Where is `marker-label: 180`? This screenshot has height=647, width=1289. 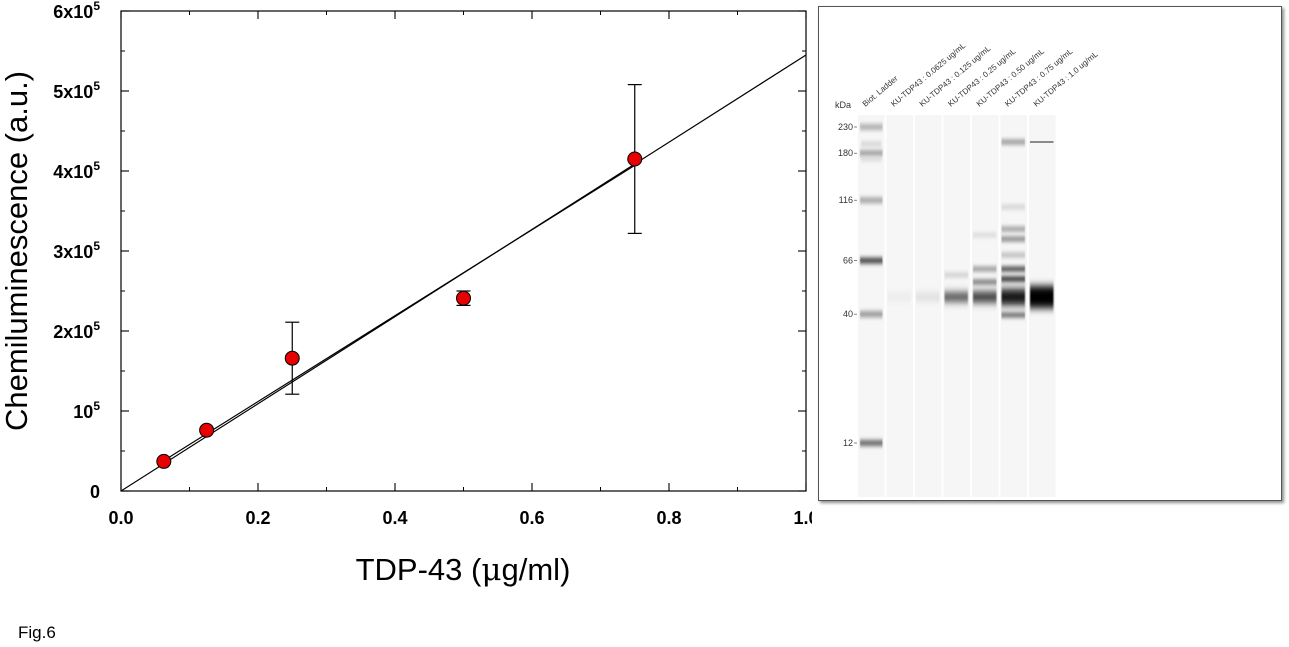 marker-label: 180 is located at coordinates (845, 153).